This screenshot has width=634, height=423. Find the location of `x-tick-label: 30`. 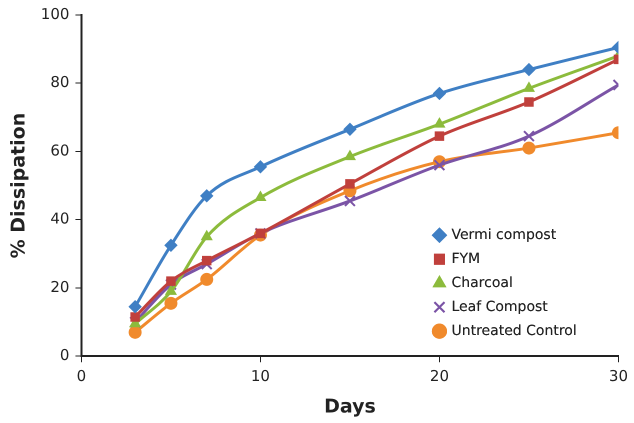

x-tick-label: 30 is located at coordinates (618, 376).